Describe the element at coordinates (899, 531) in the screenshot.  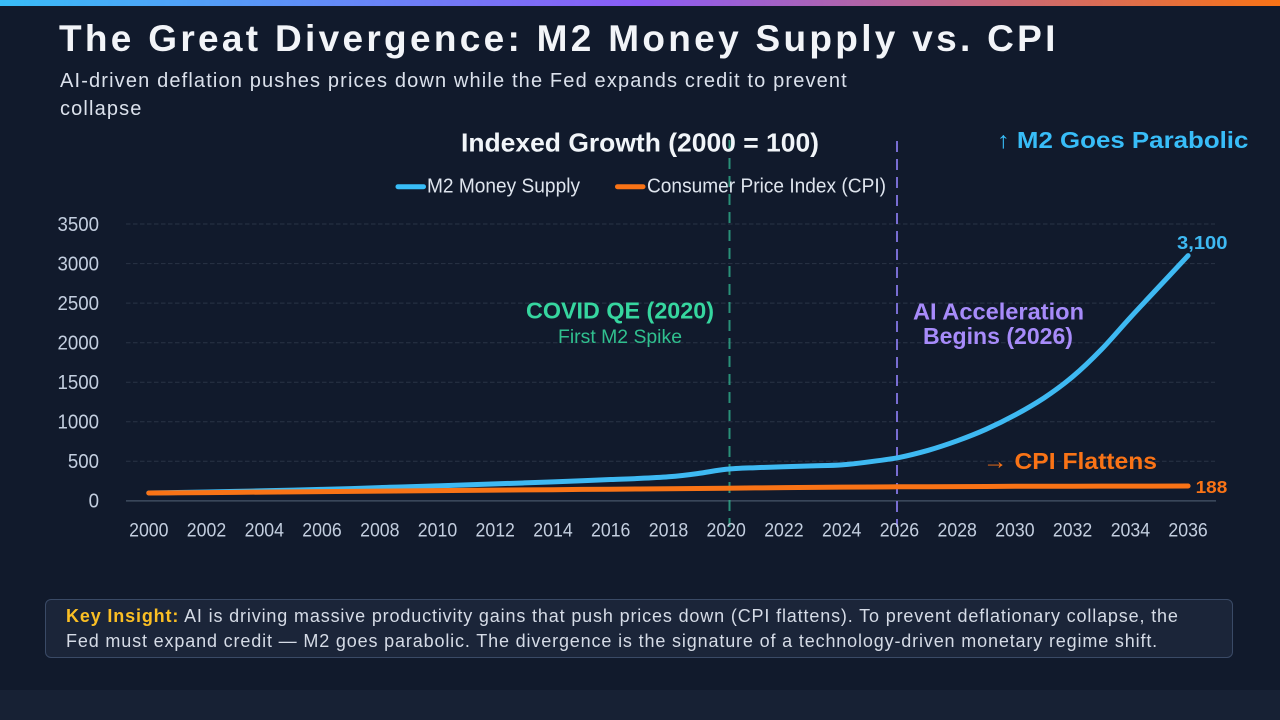
I see `svg-text: 2026` at that location.